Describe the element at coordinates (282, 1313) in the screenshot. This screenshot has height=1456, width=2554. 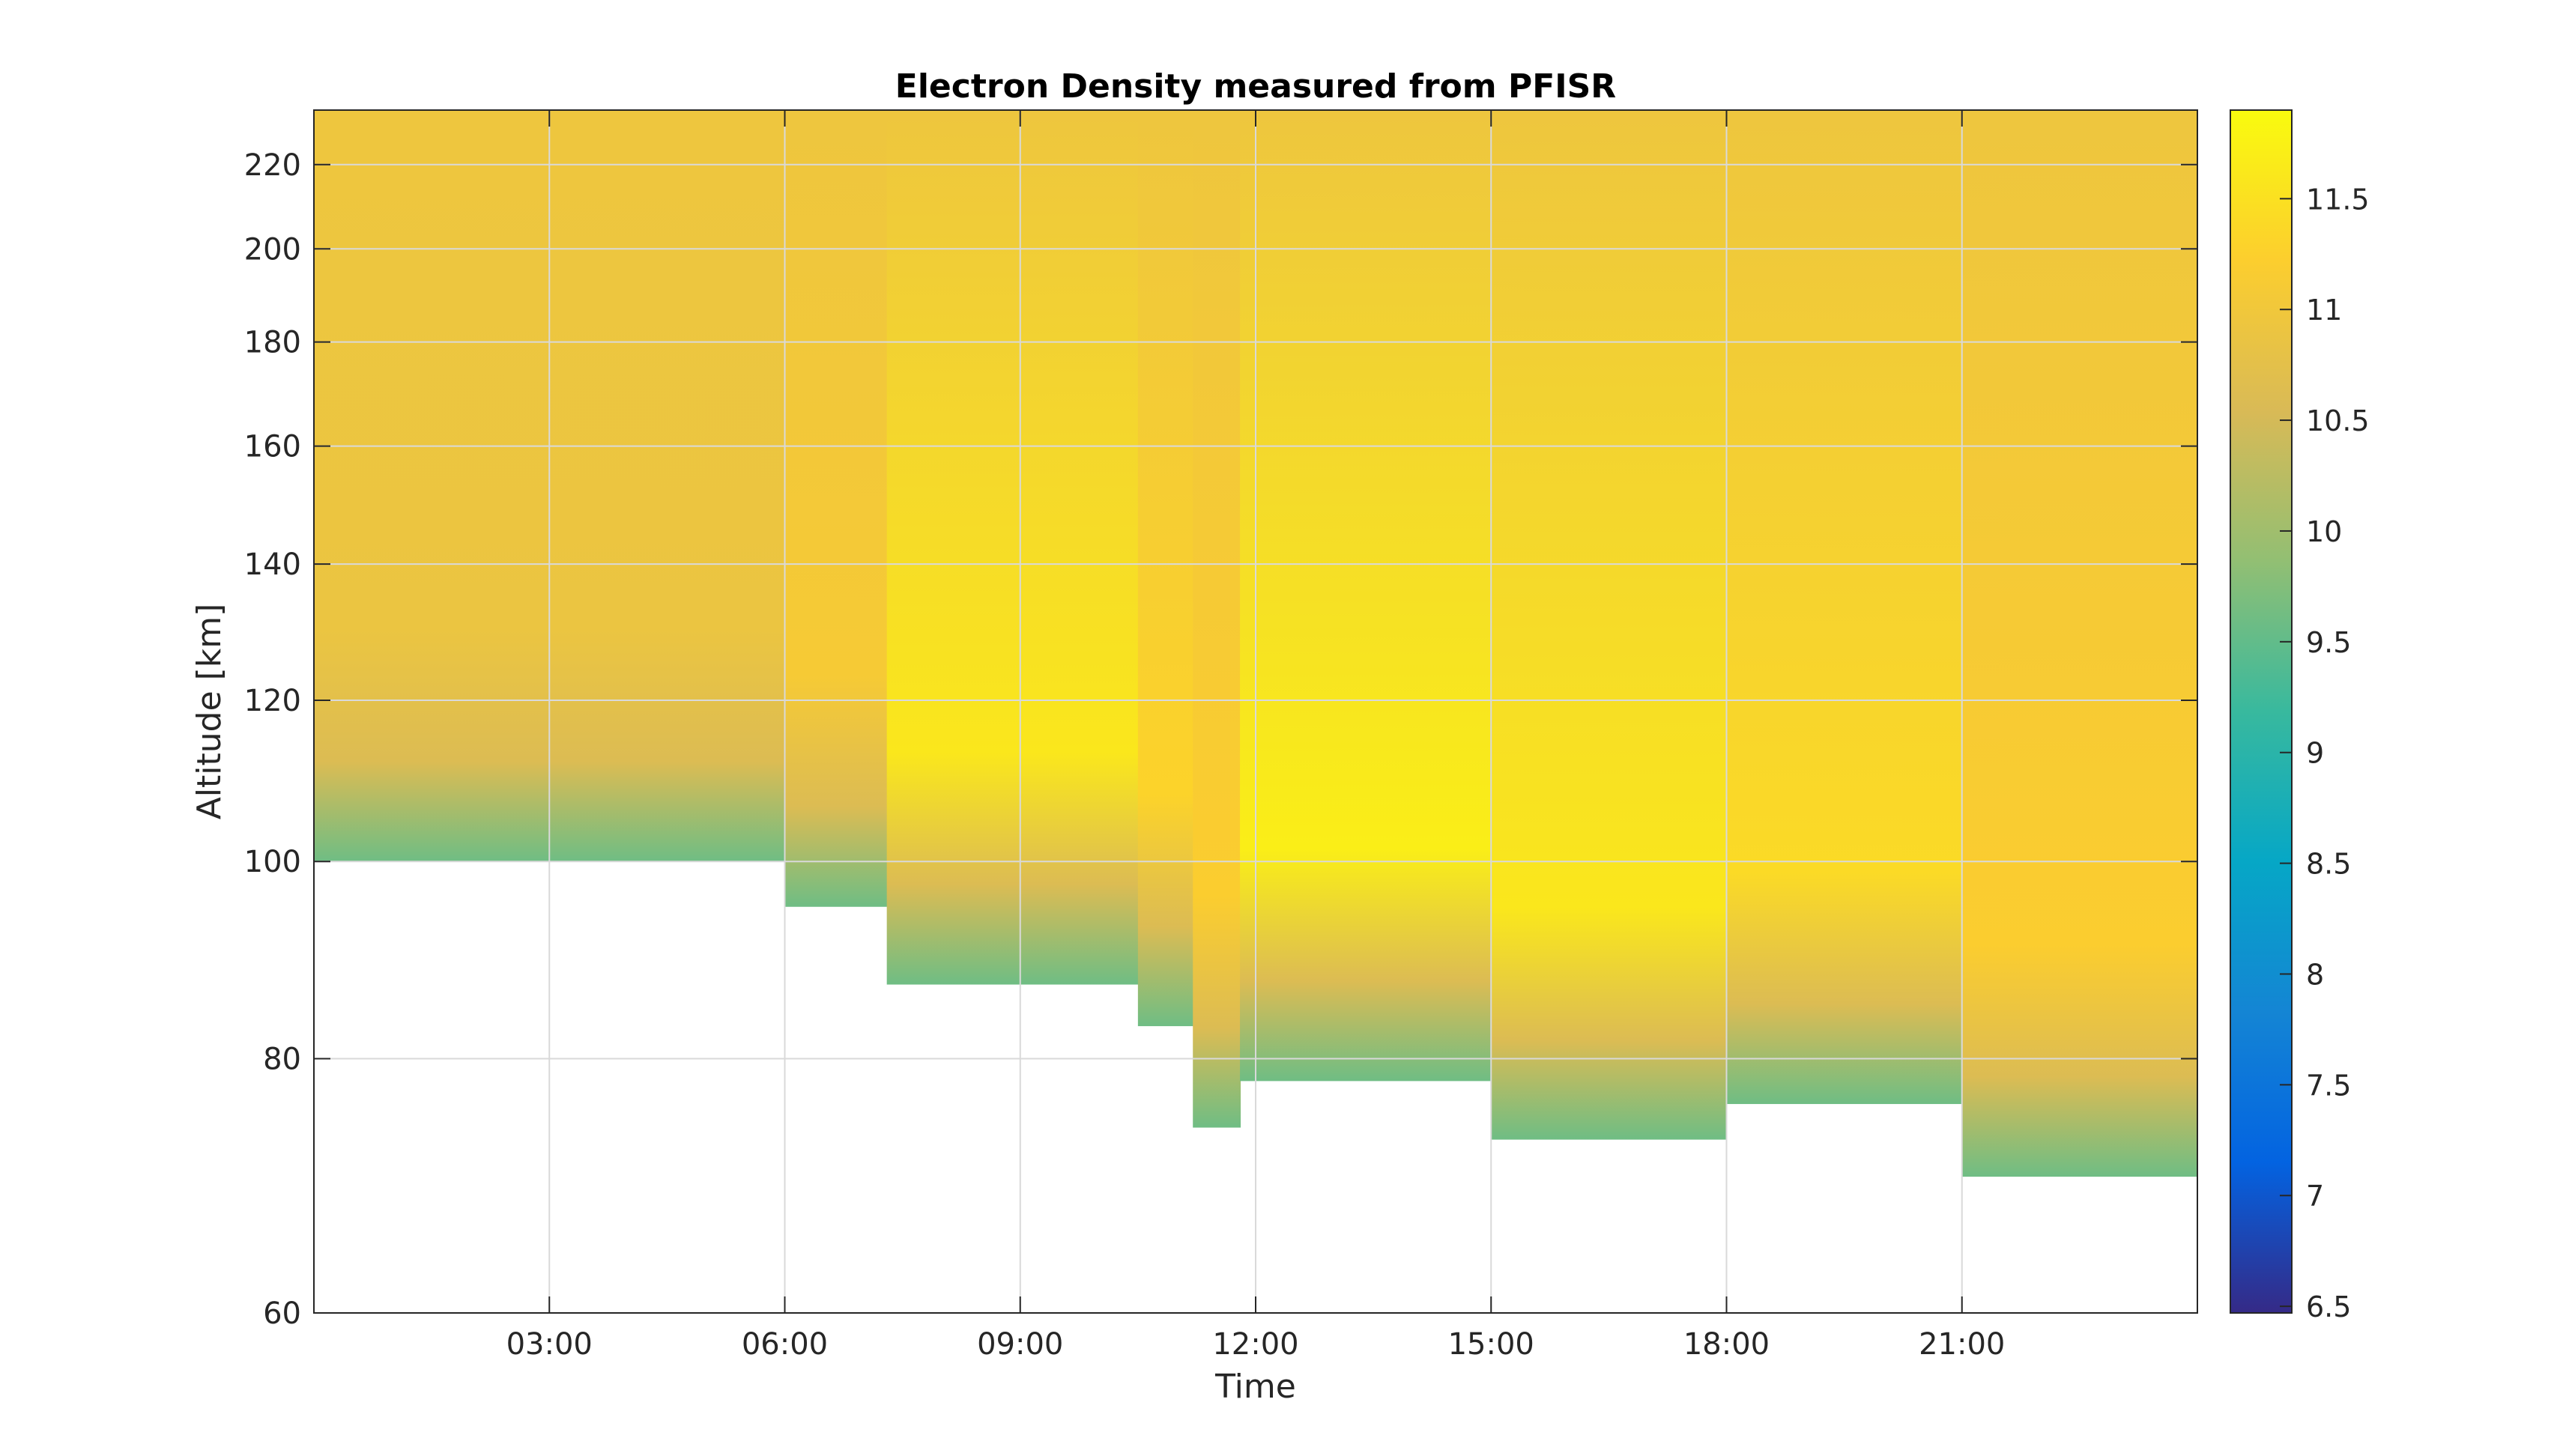
I see `y-tick-label: 60` at that location.